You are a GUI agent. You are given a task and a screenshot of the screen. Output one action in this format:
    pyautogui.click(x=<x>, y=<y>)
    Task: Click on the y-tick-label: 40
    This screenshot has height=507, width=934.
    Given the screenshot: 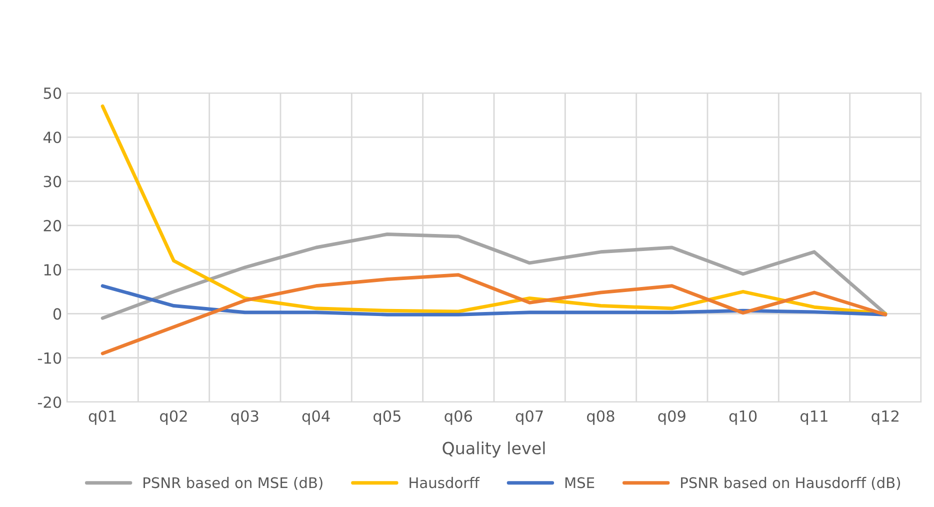 What is the action you would take?
    pyautogui.click(x=52, y=138)
    